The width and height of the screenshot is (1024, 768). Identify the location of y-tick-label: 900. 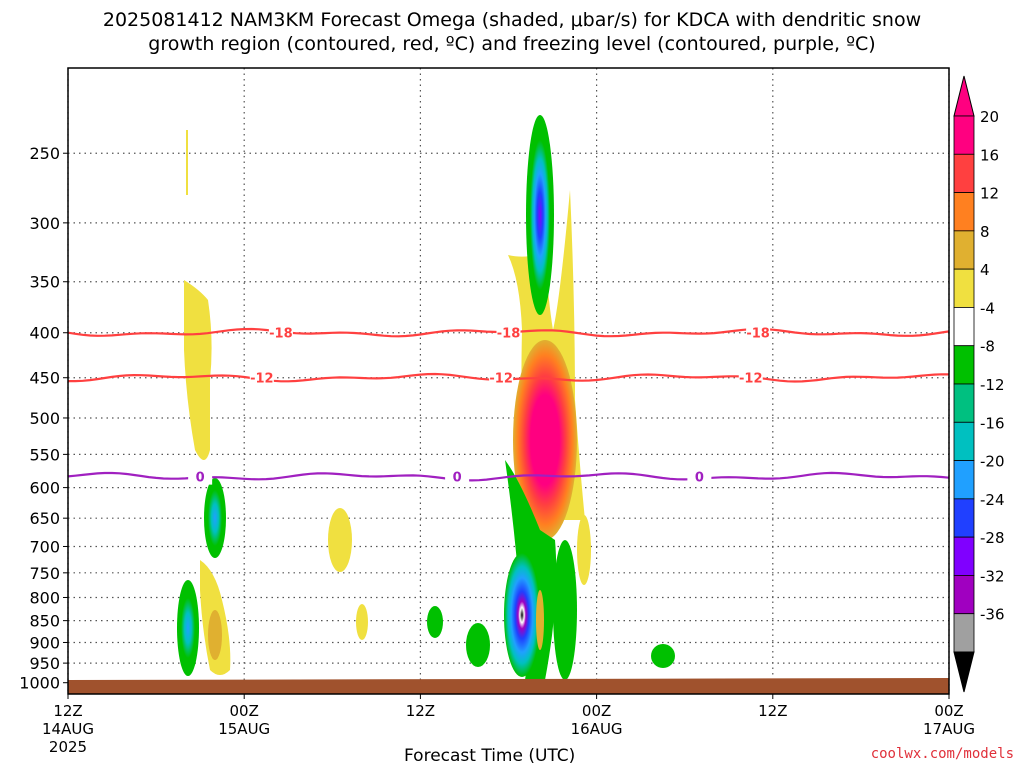
(44, 642).